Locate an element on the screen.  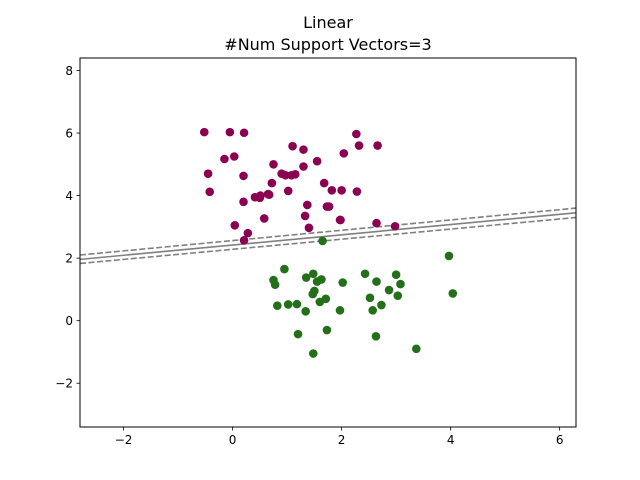
y-tick-label: 6 is located at coordinates (69, 134).